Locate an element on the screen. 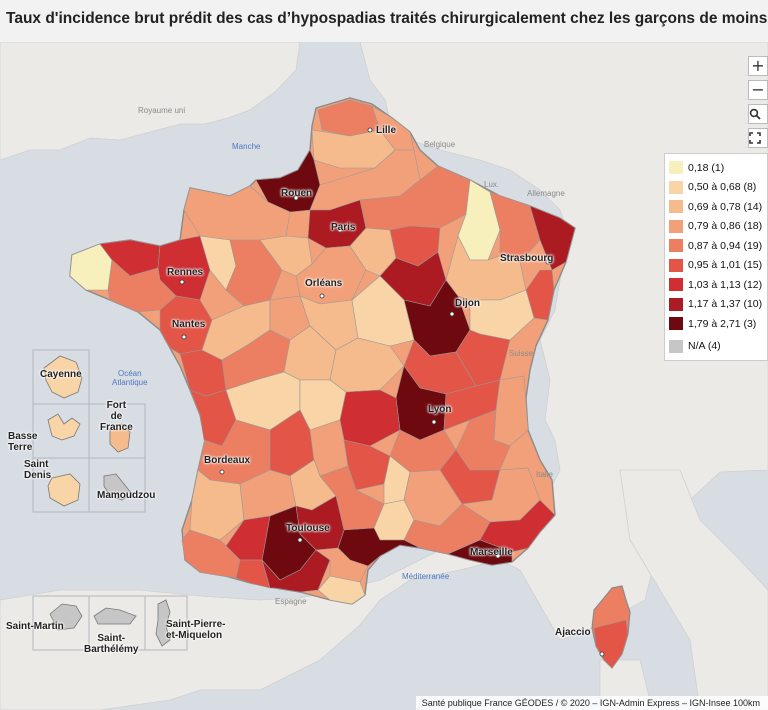  label-manche: Manche is located at coordinates (246, 146).